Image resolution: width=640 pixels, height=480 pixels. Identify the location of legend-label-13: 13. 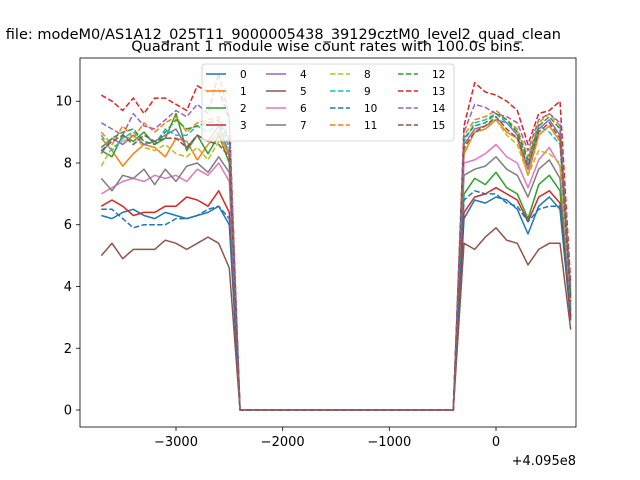
(438, 92).